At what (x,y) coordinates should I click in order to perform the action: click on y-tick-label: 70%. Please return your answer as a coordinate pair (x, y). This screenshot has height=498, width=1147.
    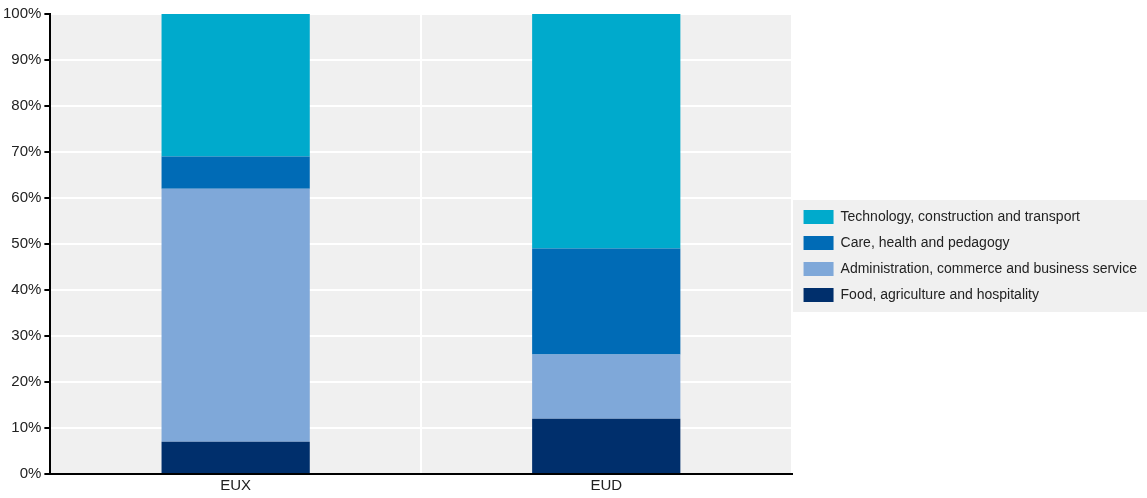
    Looking at the image, I should click on (26, 151).